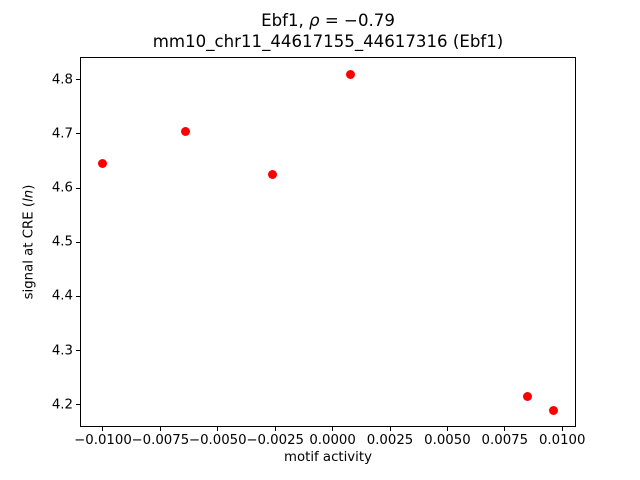 This screenshot has height=480, width=640. I want to click on y-axis-tick-label: 4.7, so click(62, 134).